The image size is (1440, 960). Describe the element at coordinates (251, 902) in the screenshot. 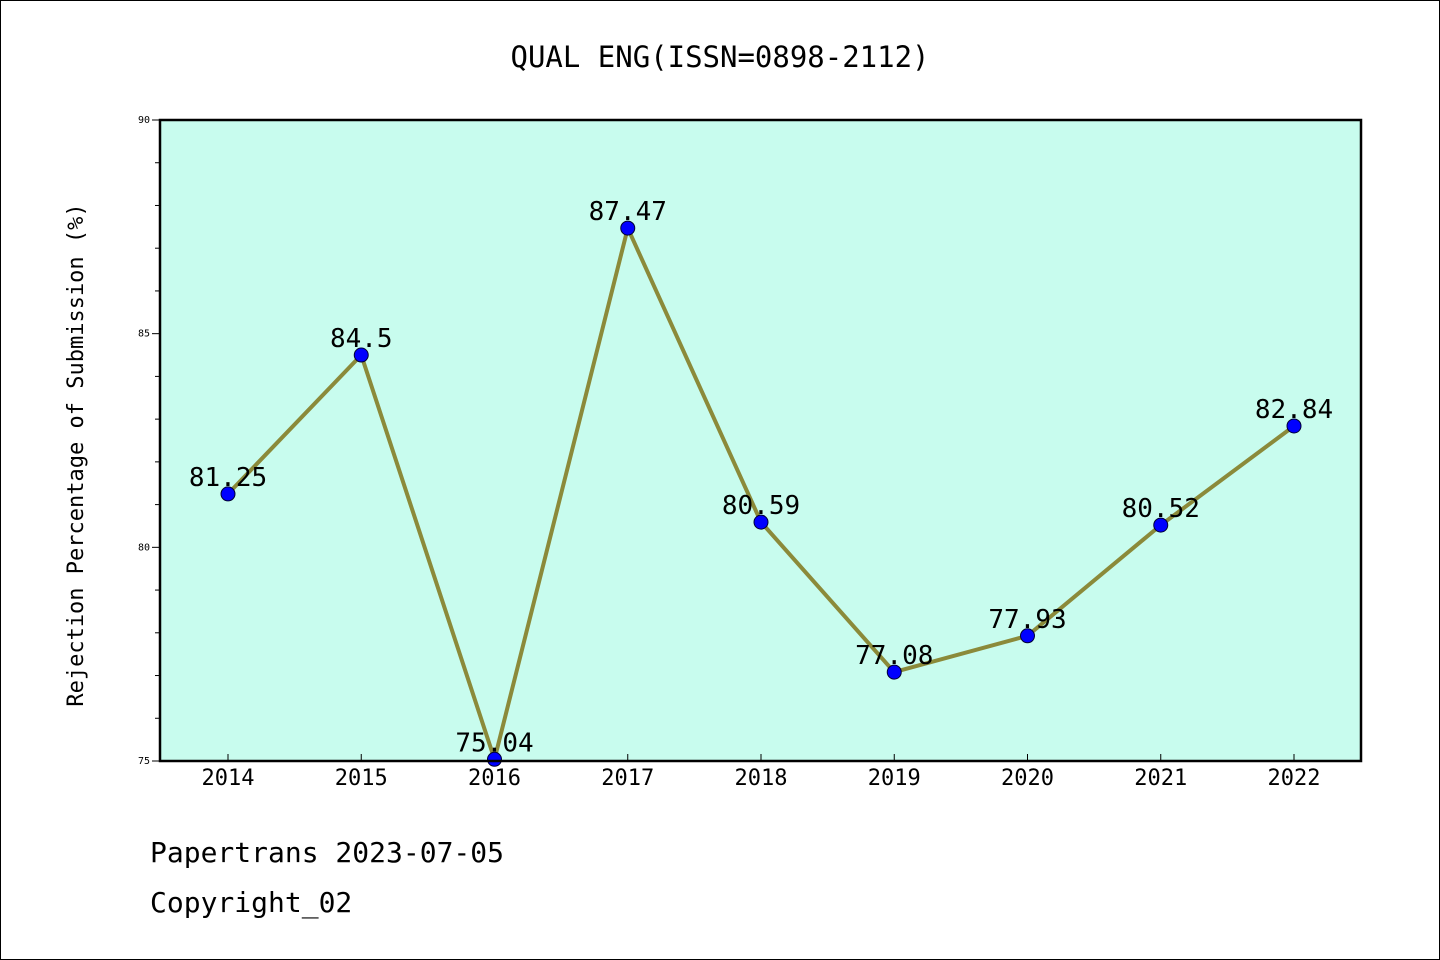

I see `footer-copyright: Copyright_02` at that location.